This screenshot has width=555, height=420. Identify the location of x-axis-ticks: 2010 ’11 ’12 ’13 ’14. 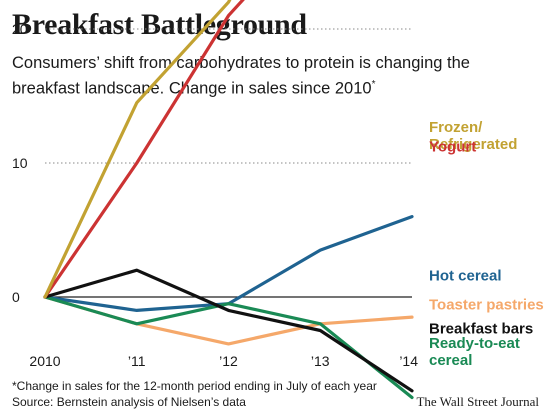
(223, 361).